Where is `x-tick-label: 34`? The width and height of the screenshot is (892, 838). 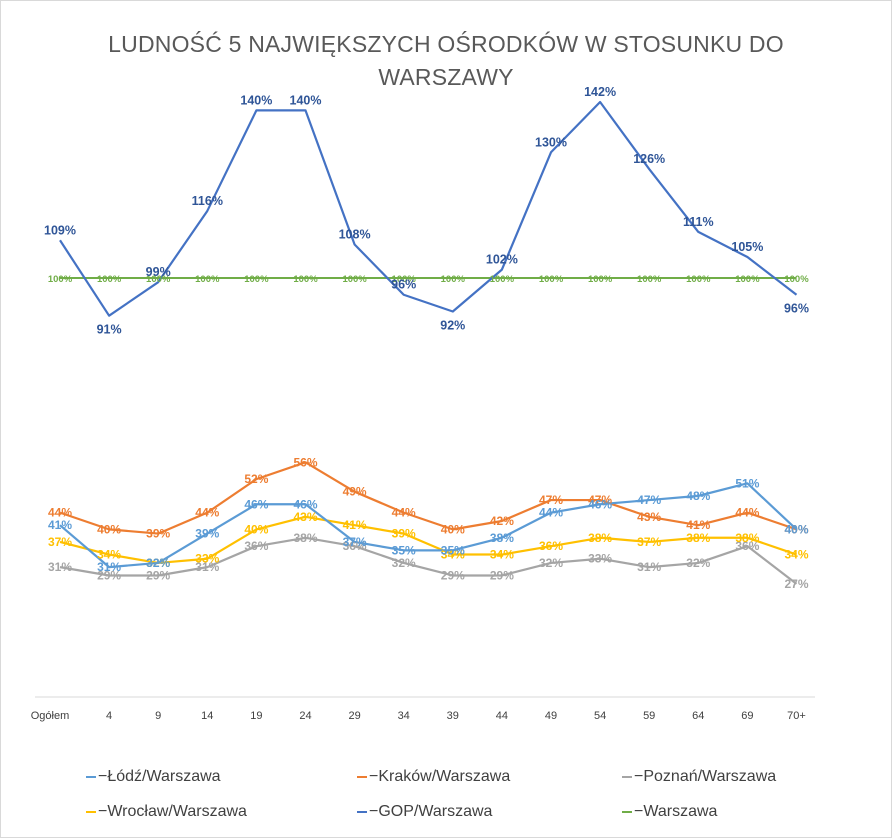 x-tick-label: 34 is located at coordinates (404, 716).